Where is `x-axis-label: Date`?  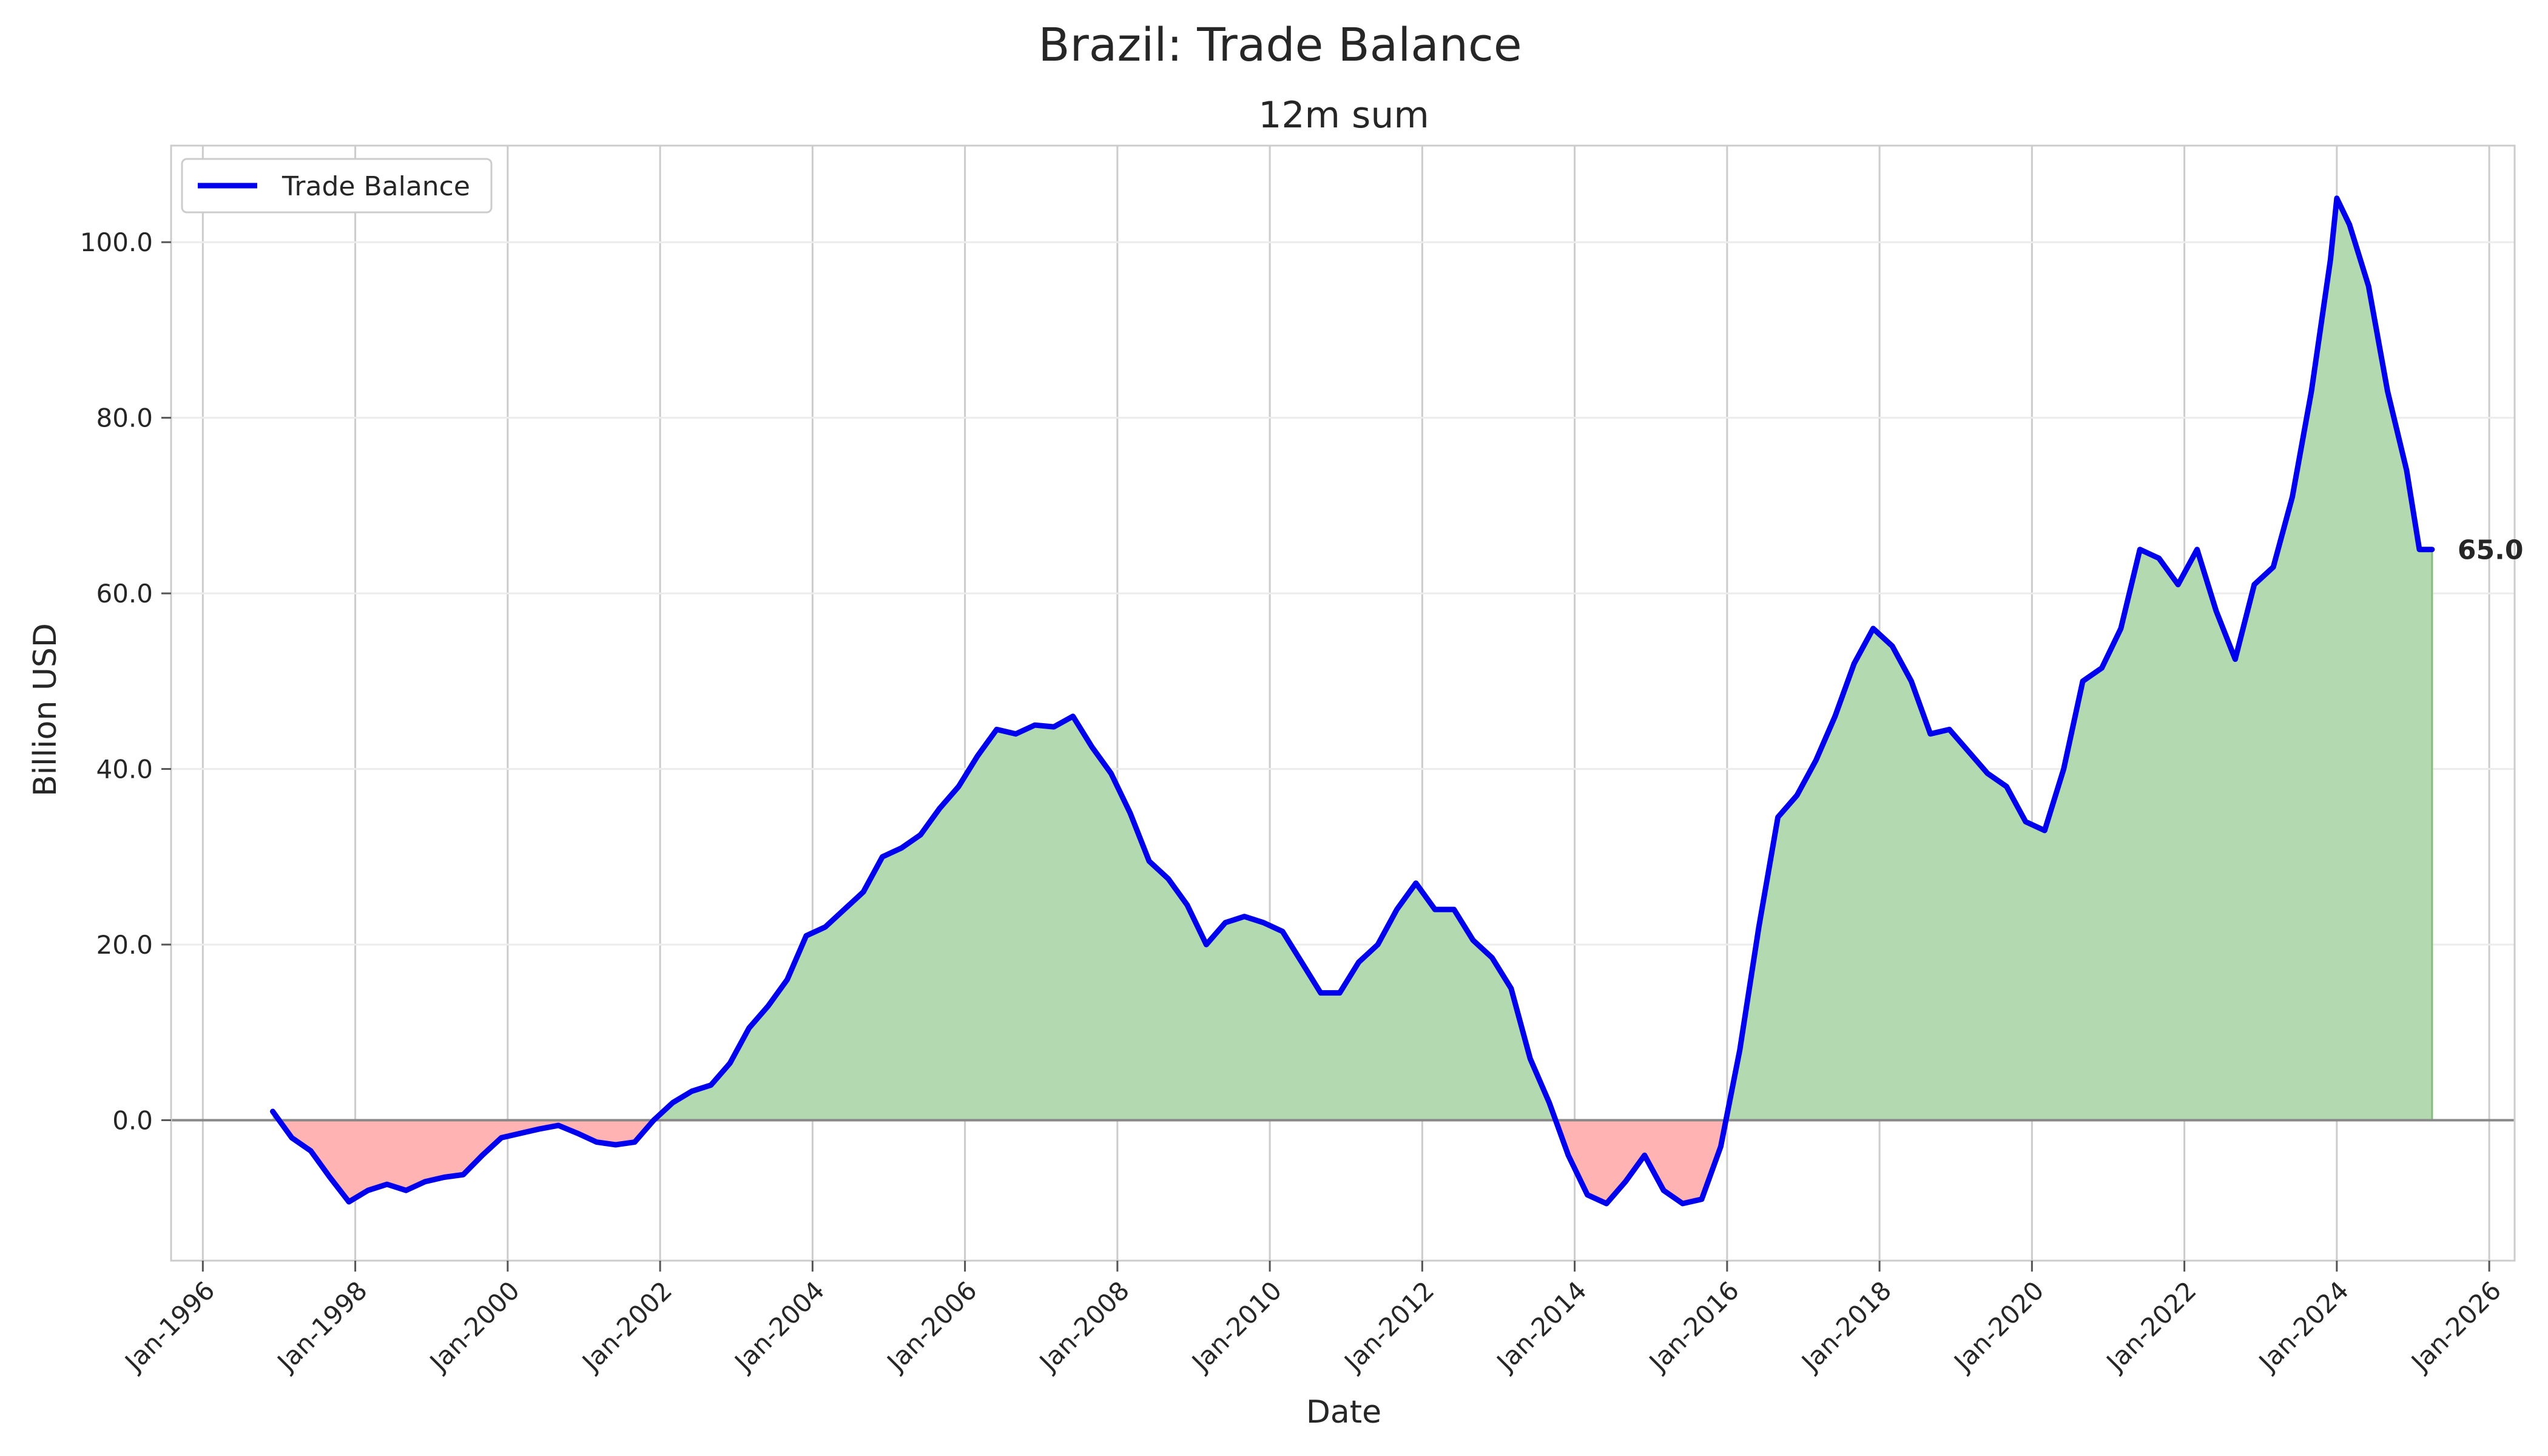 x-axis-label: Date is located at coordinates (1343, 1412).